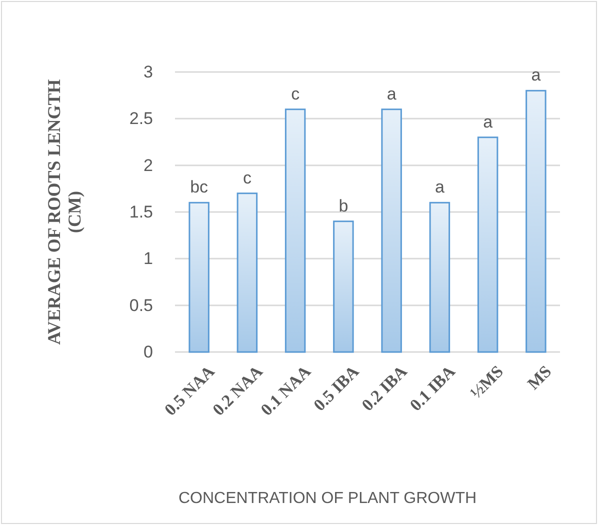  Describe the element at coordinates (148, 258) in the screenshot. I see `y-tick-label: 1` at that location.